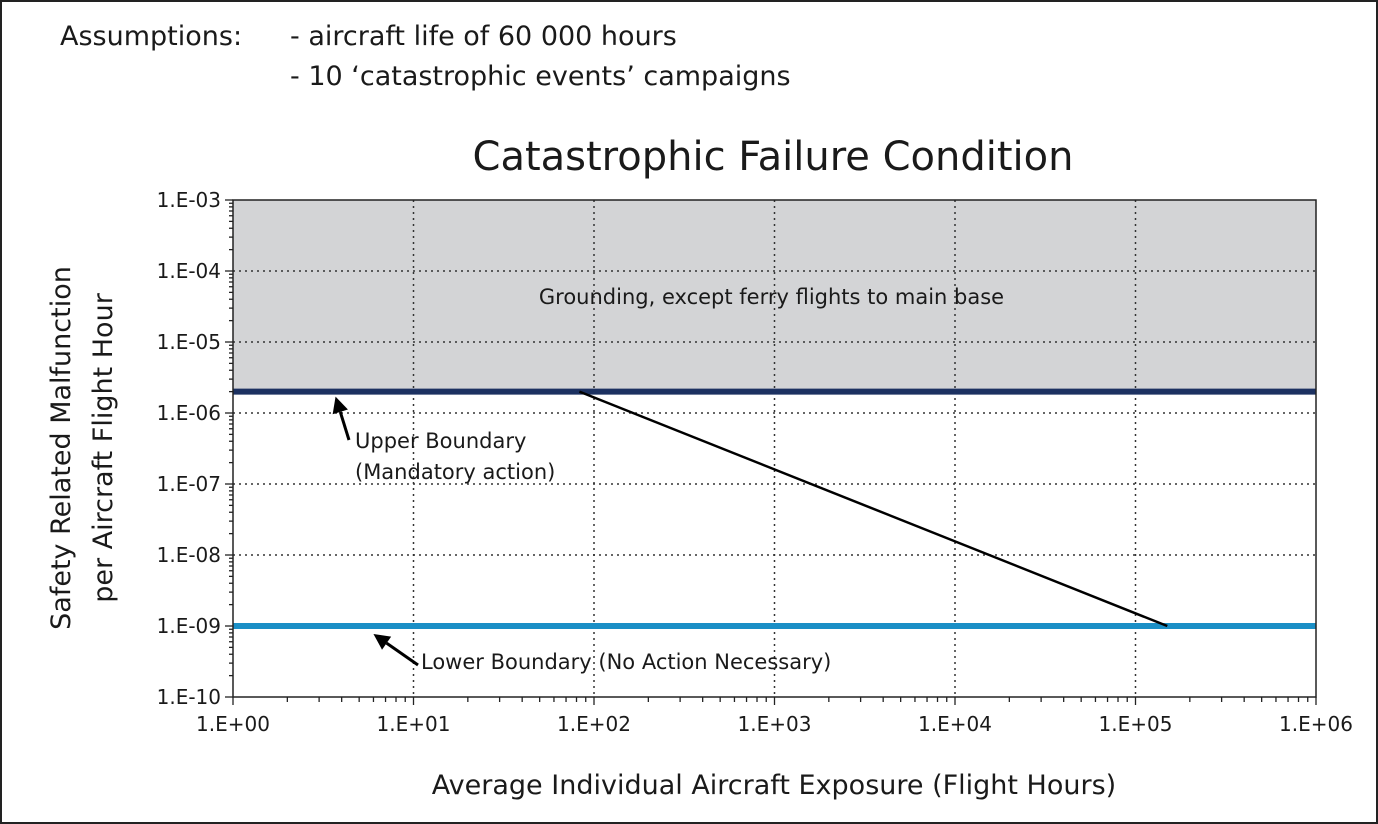  Describe the element at coordinates (233, 724) in the screenshot. I see `x-tick-label: 1.E+00` at that location.